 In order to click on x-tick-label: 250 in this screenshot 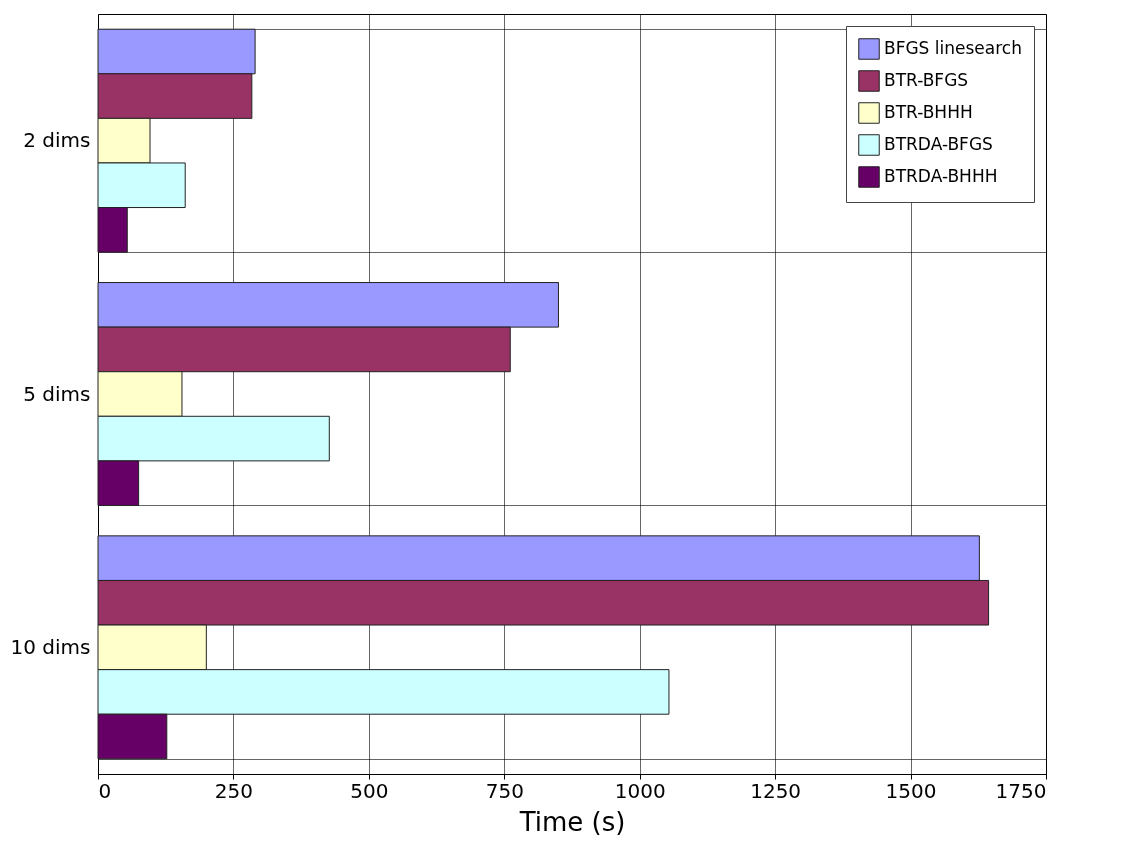, I will do `click(234, 790)`.